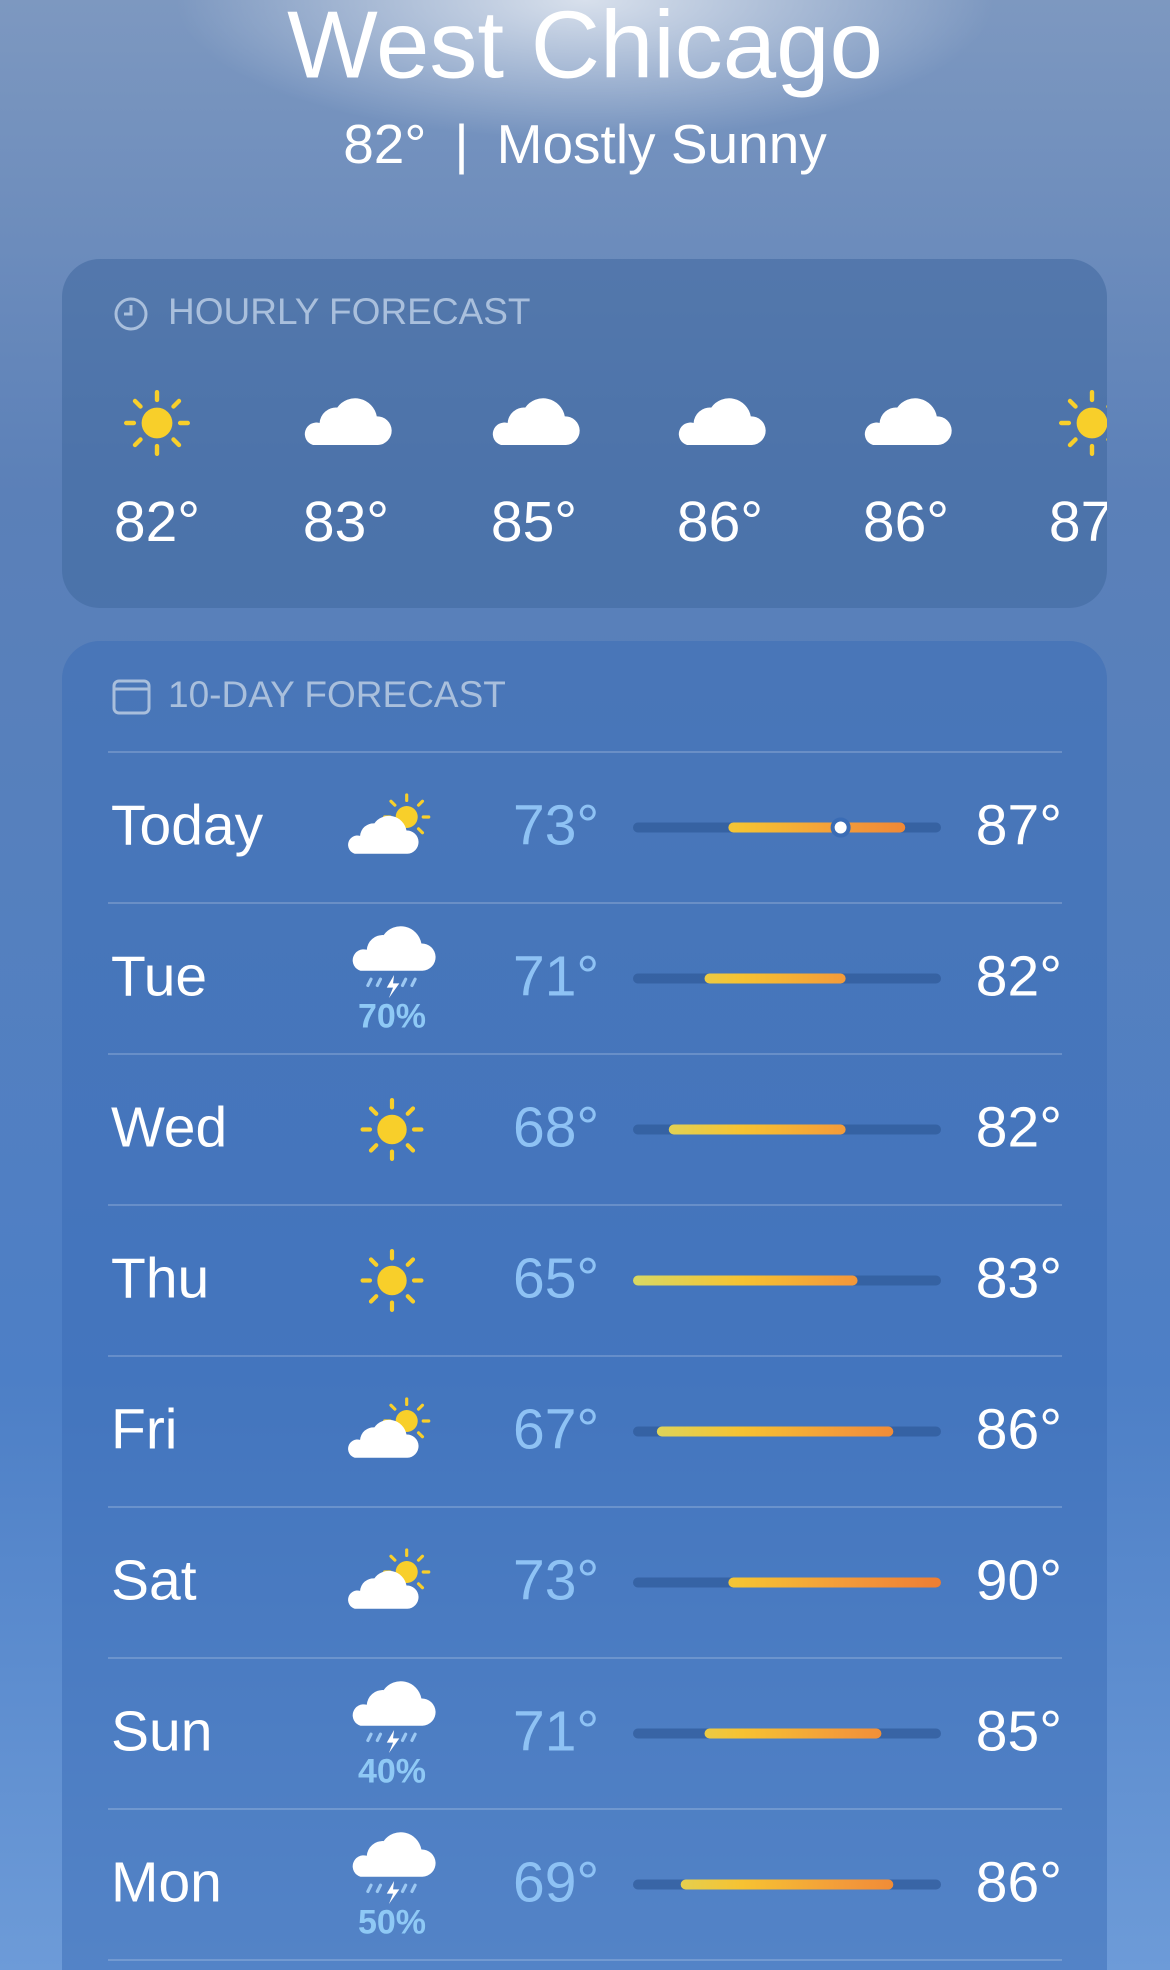 The width and height of the screenshot is (1170, 1970). Describe the element at coordinates (349, 311) in the screenshot. I see `hourly-title: HOURLY FORECAST` at that location.